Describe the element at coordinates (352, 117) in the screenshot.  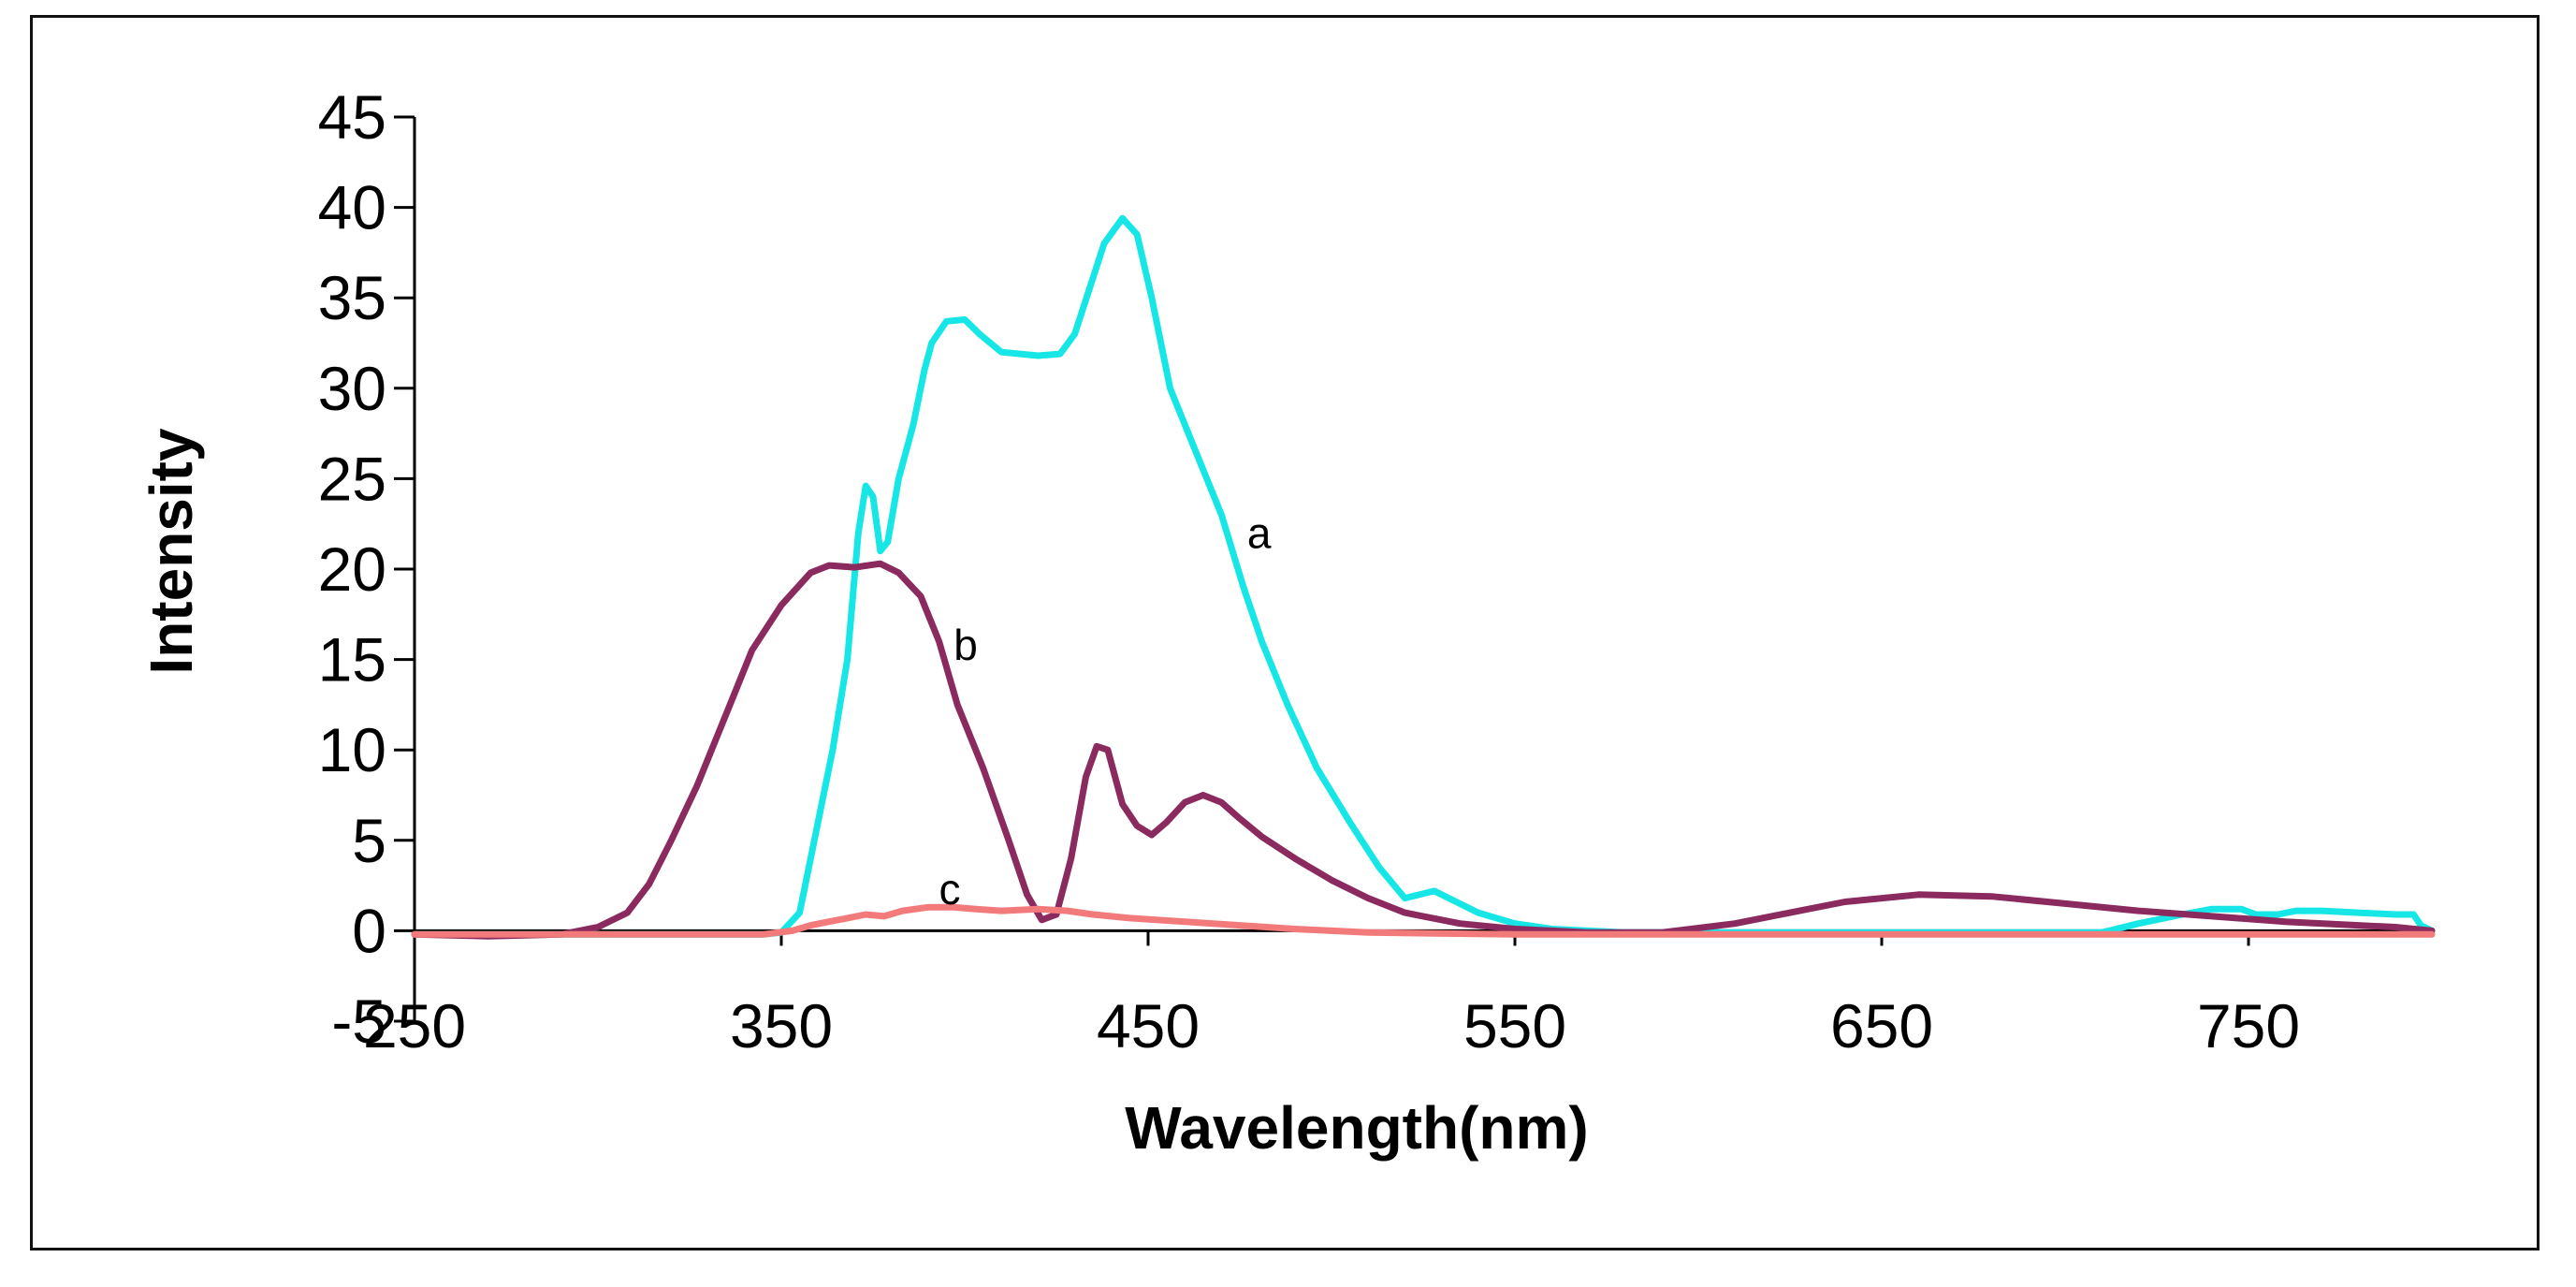
I see `y-tick-label: 45` at that location.